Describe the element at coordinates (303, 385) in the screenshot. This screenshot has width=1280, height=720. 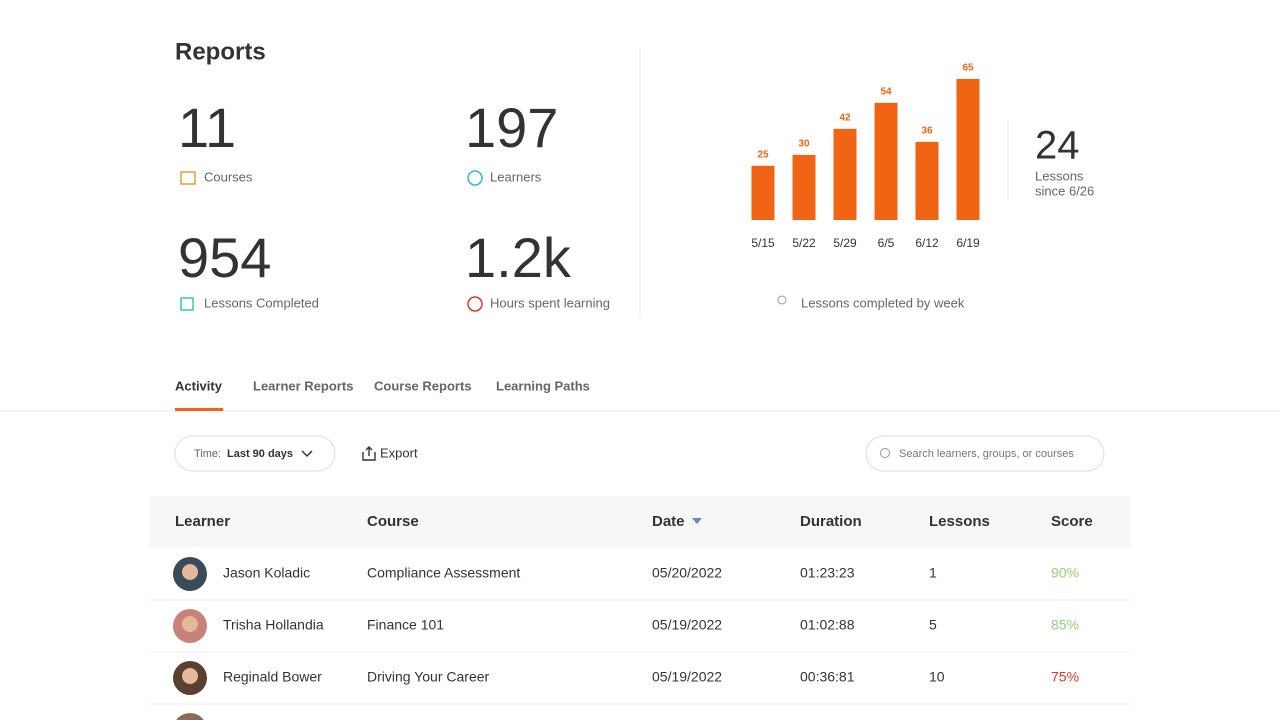
I see `tab: Learner Reports` at that location.